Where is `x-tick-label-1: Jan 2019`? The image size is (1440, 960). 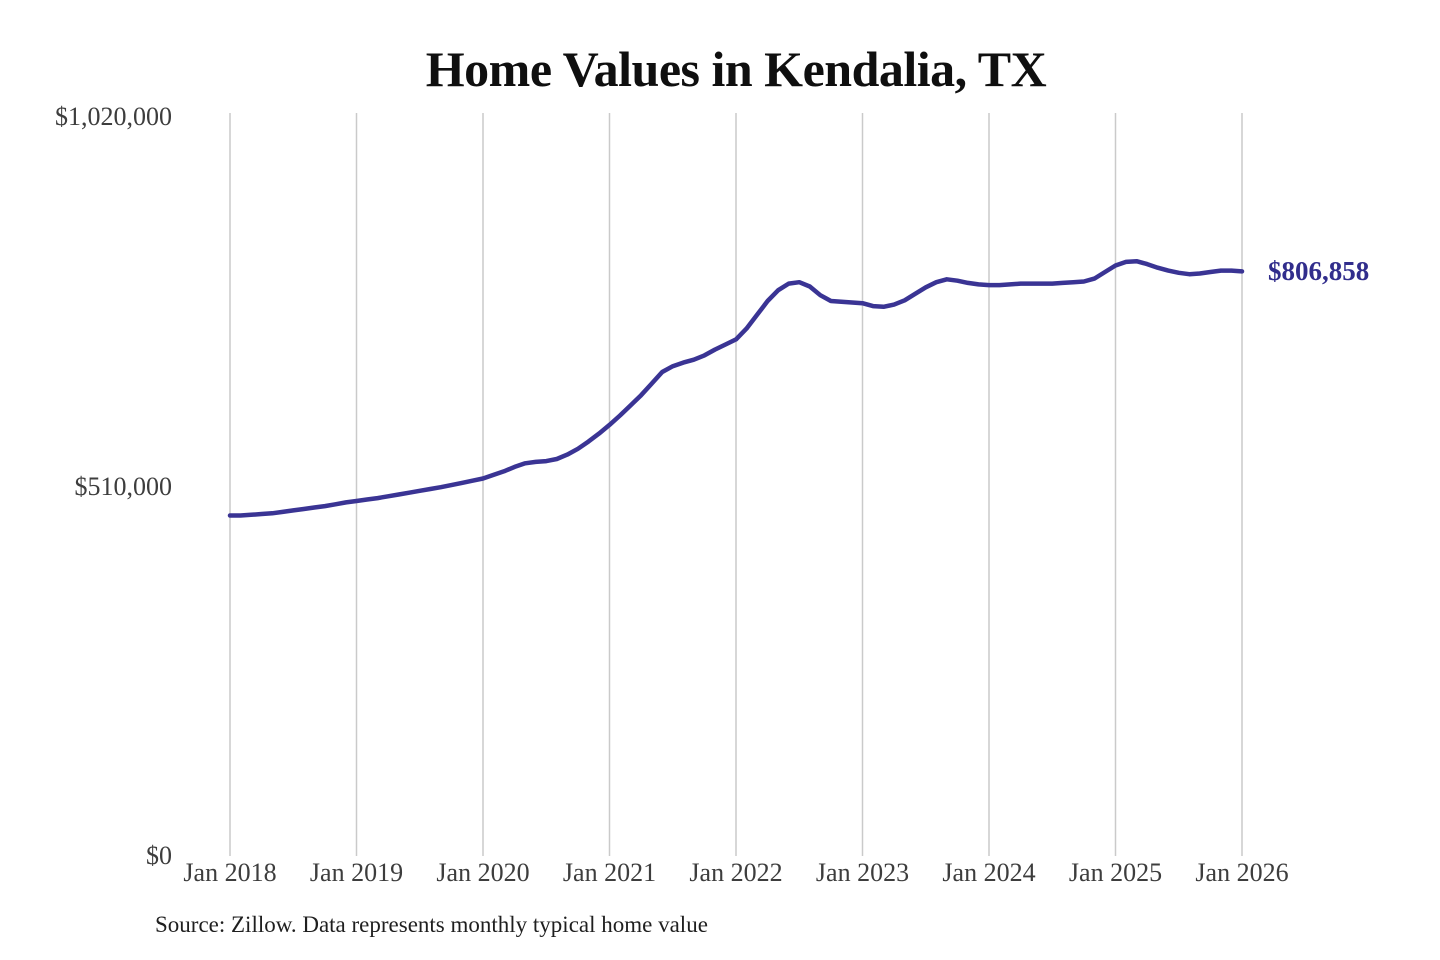 x-tick-label-1: Jan 2019 is located at coordinates (356, 872).